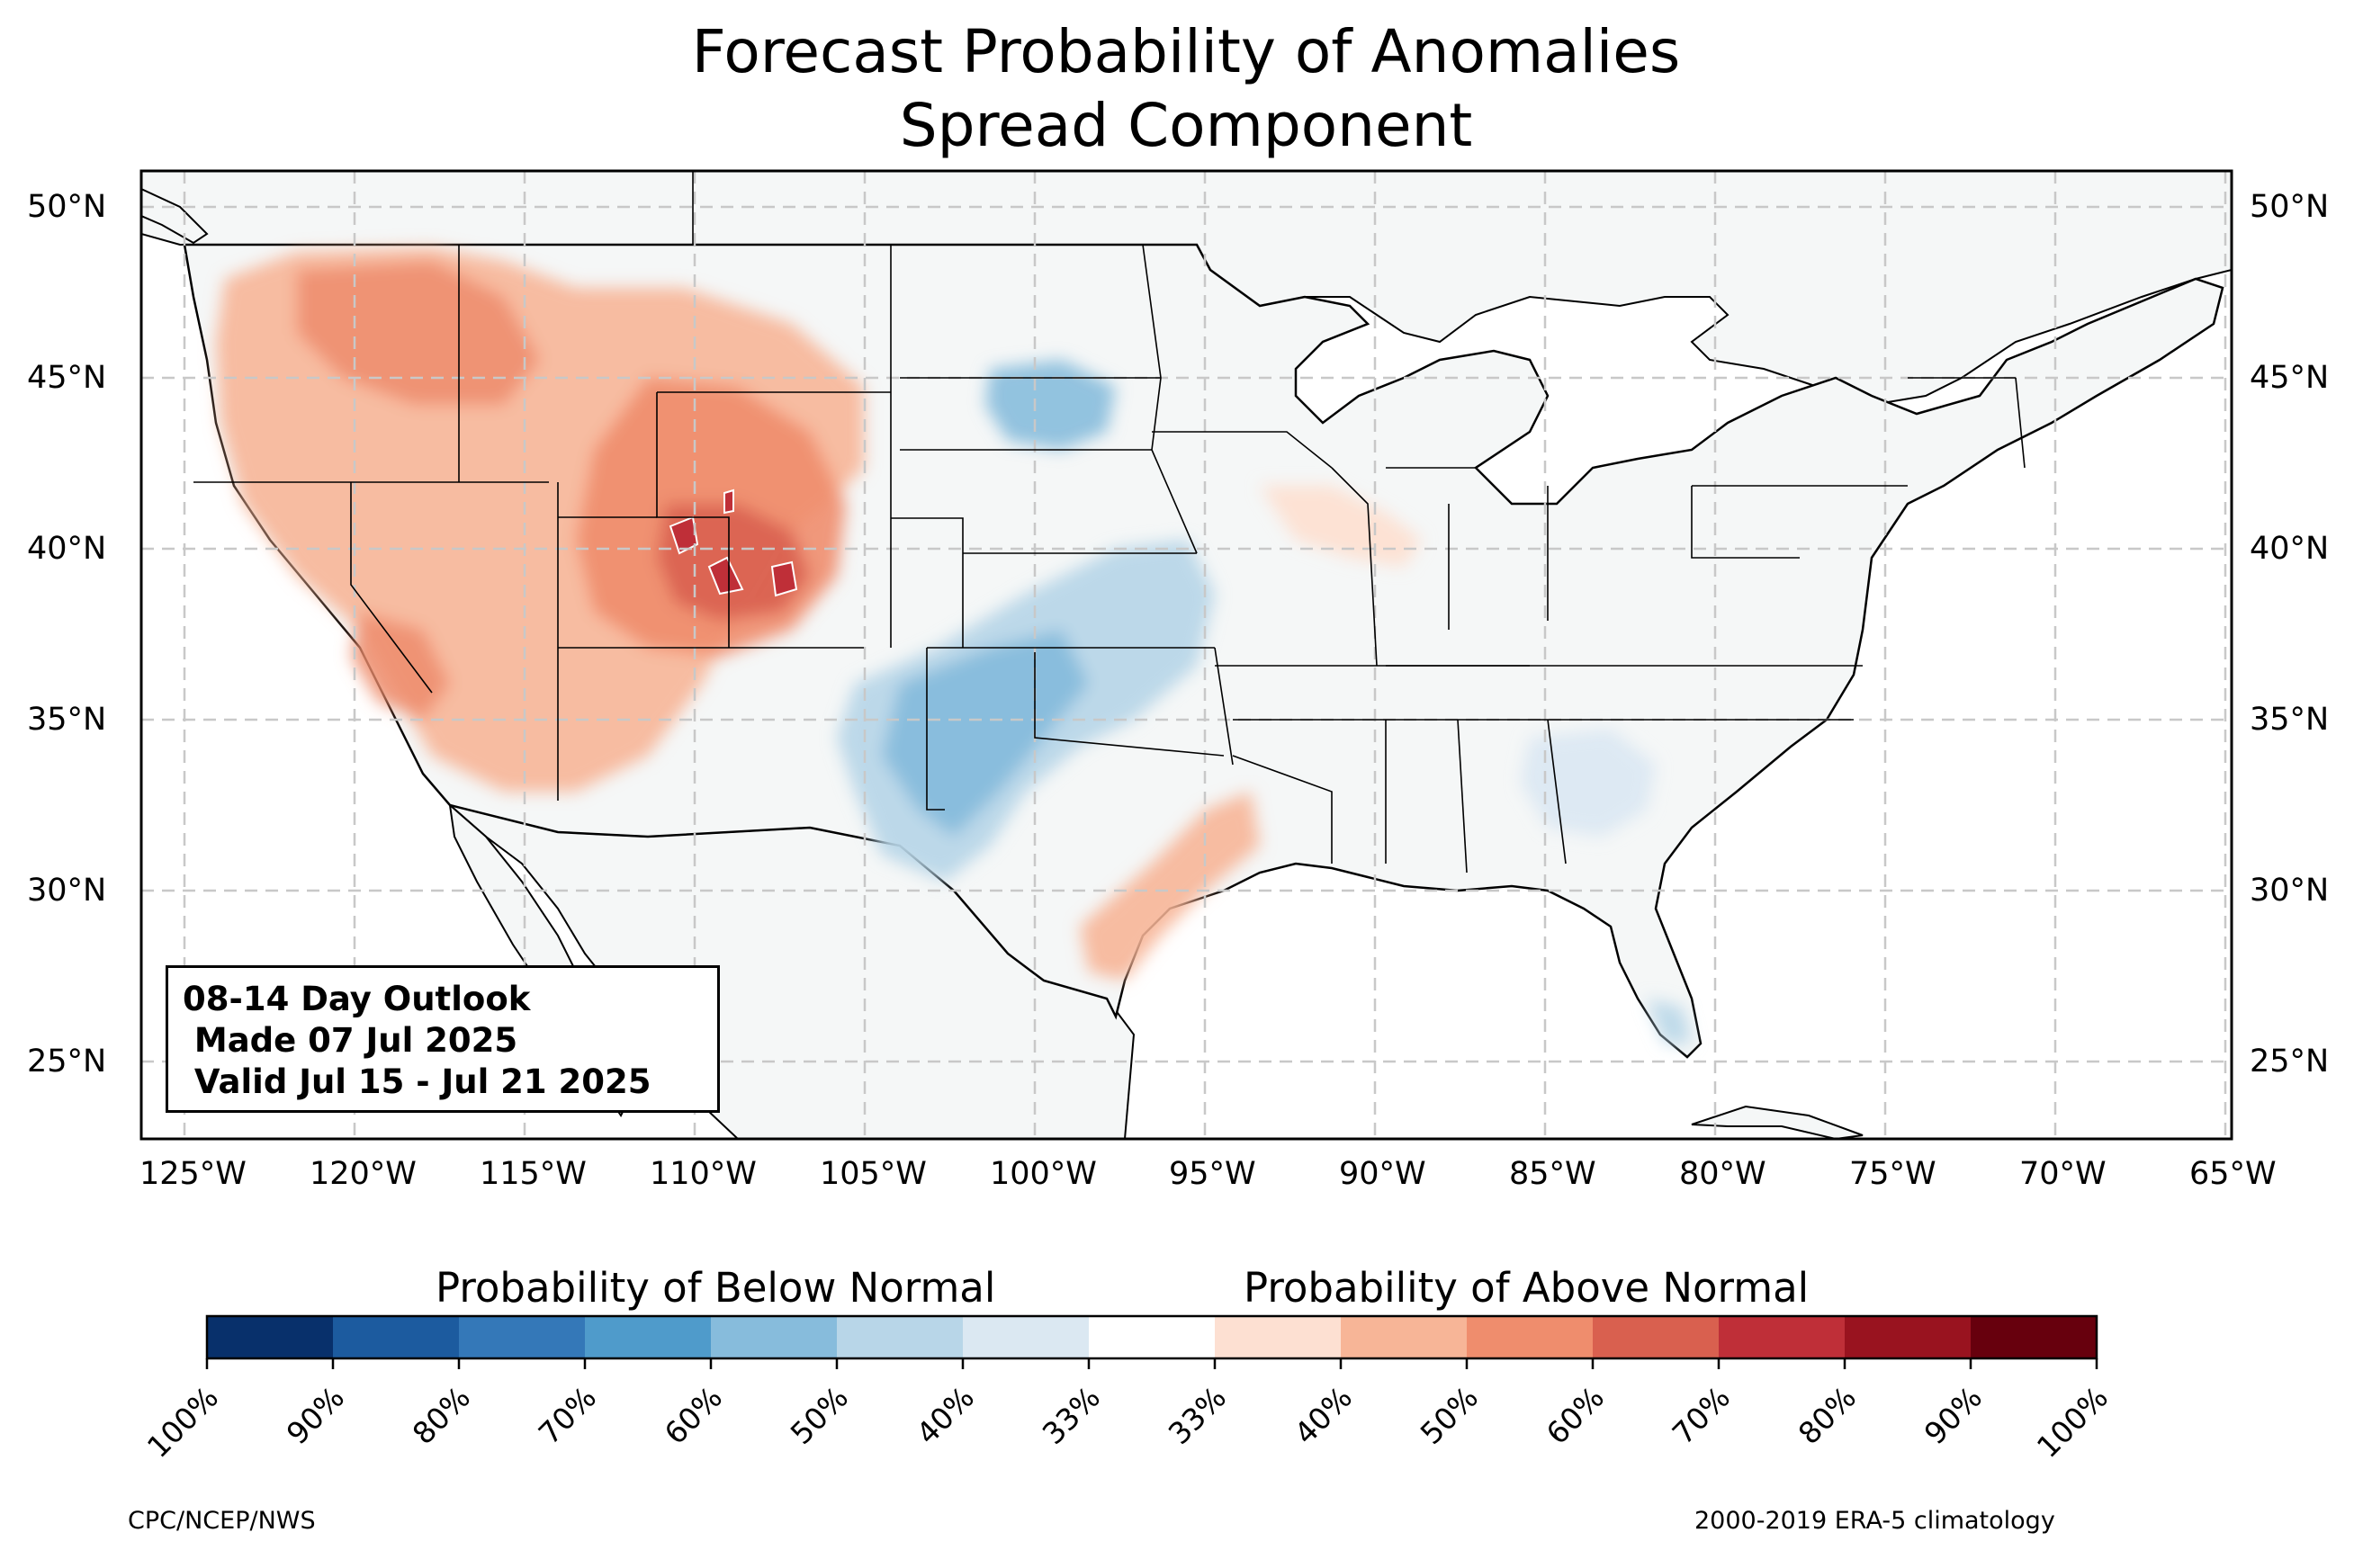 The height and width of the screenshot is (1568, 2372). What do you see at coordinates (1670, 1021) in the screenshot?
I see `region-florida-below` at bounding box center [1670, 1021].